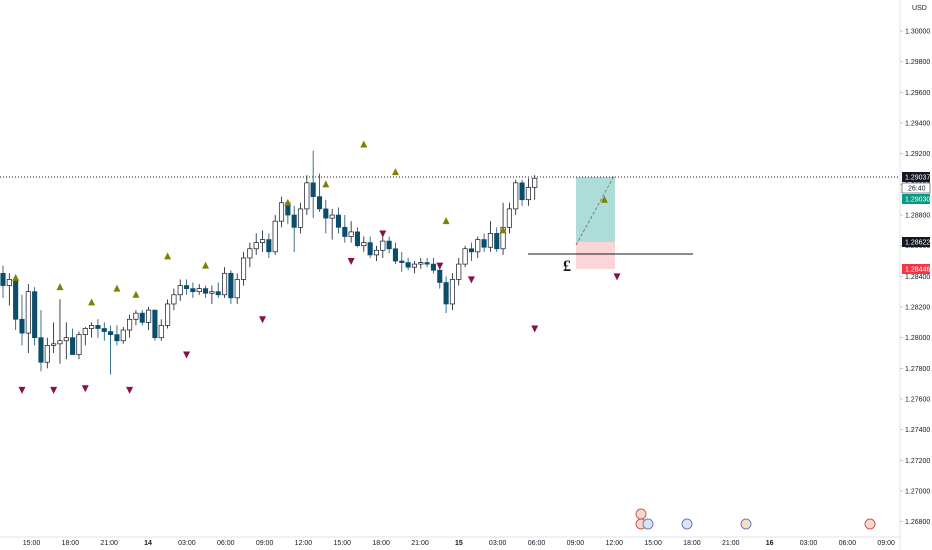 The image size is (932, 550). What do you see at coordinates (917, 492) in the screenshot?
I see `y-tick-label: 1.27000` at bounding box center [917, 492].